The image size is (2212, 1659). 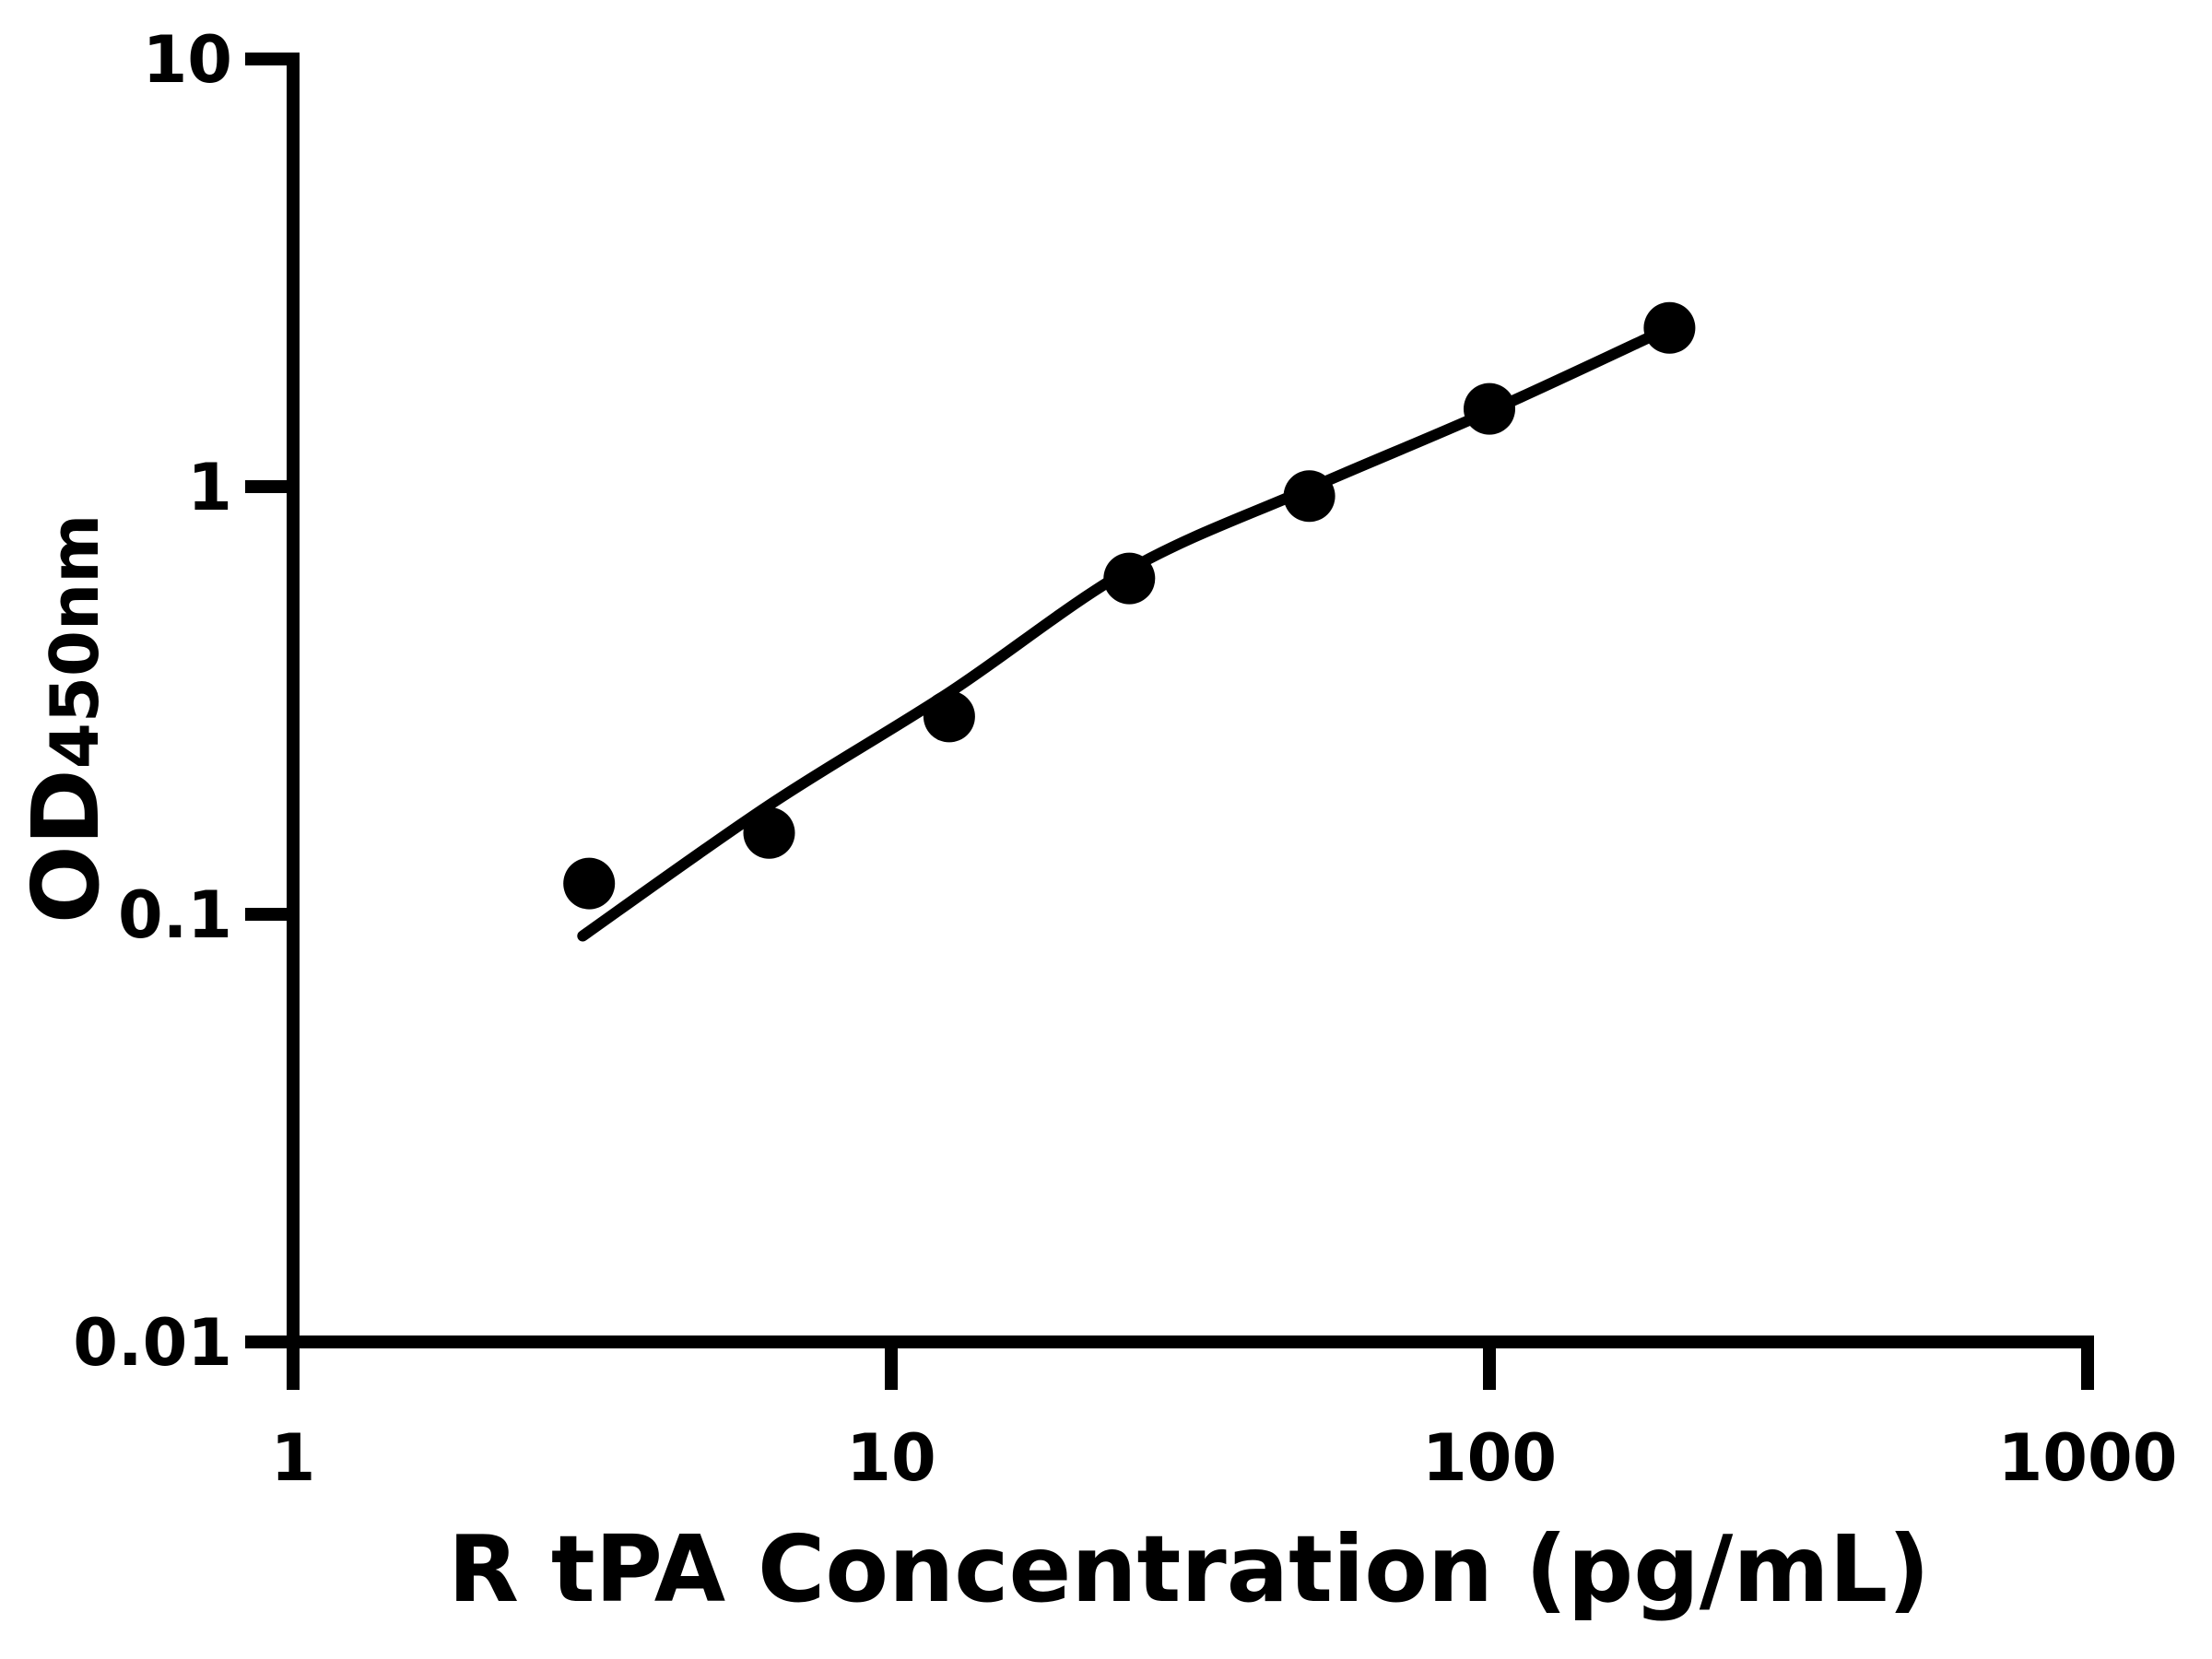 I want to click on y-axis-title-main: OD, so click(x=66, y=846).